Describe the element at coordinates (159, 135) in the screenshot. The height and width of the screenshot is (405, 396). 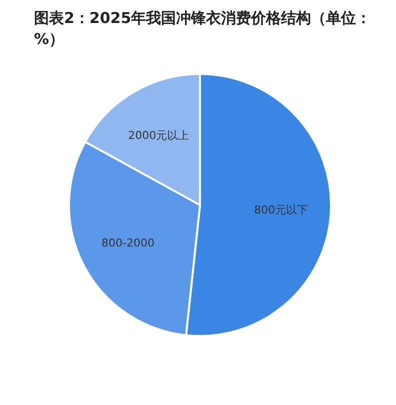
I see `slice-label: 2000元以上` at that location.